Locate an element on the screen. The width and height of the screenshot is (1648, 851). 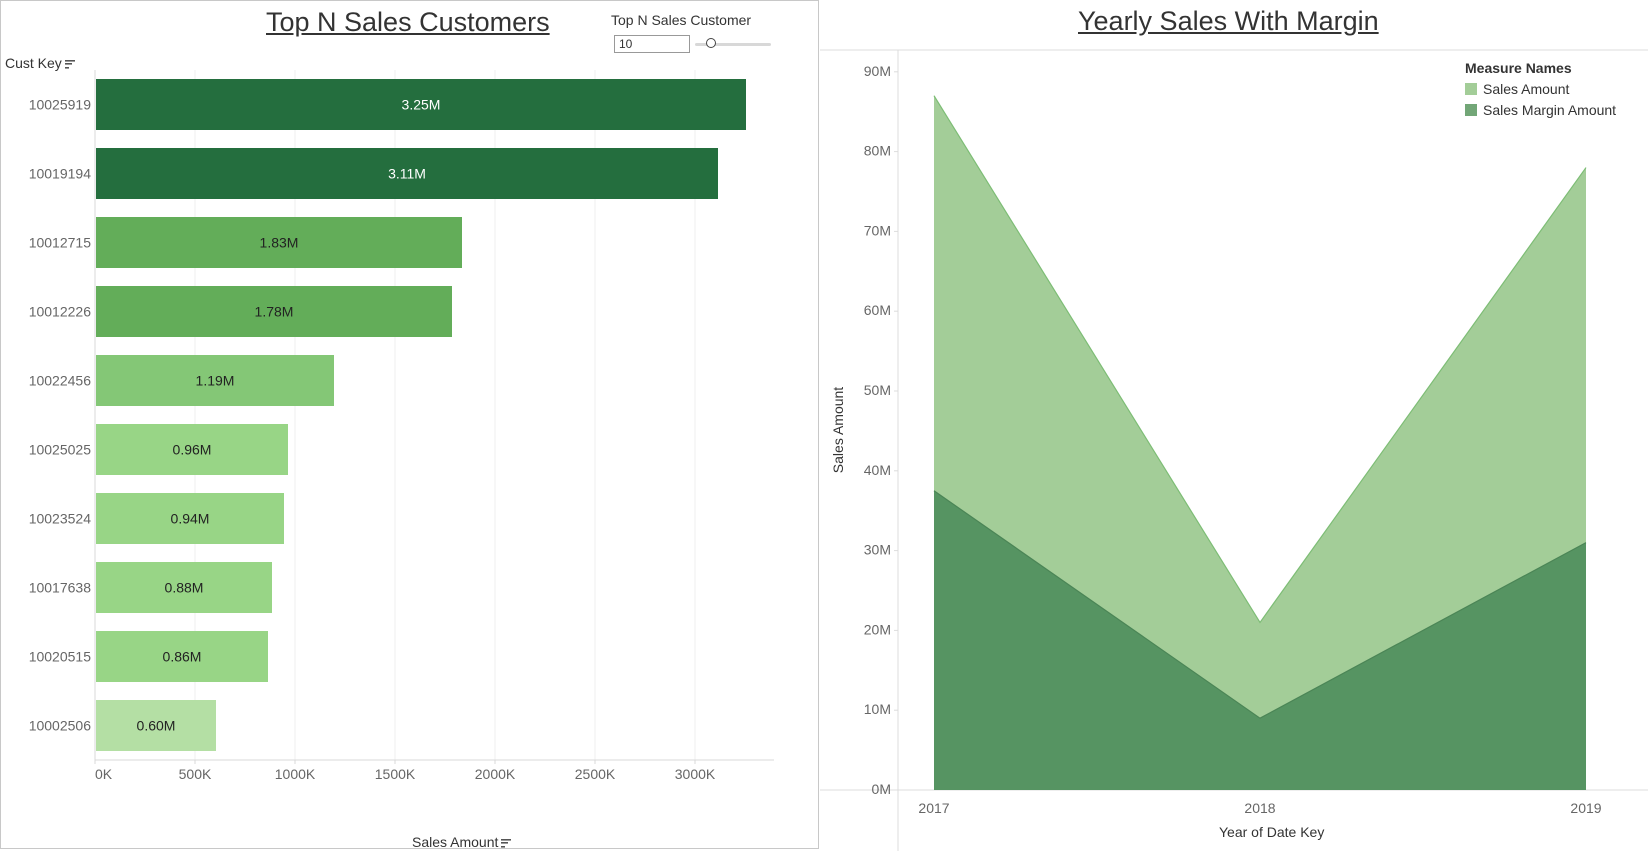
tick-label: 2000K is located at coordinates (495, 774).